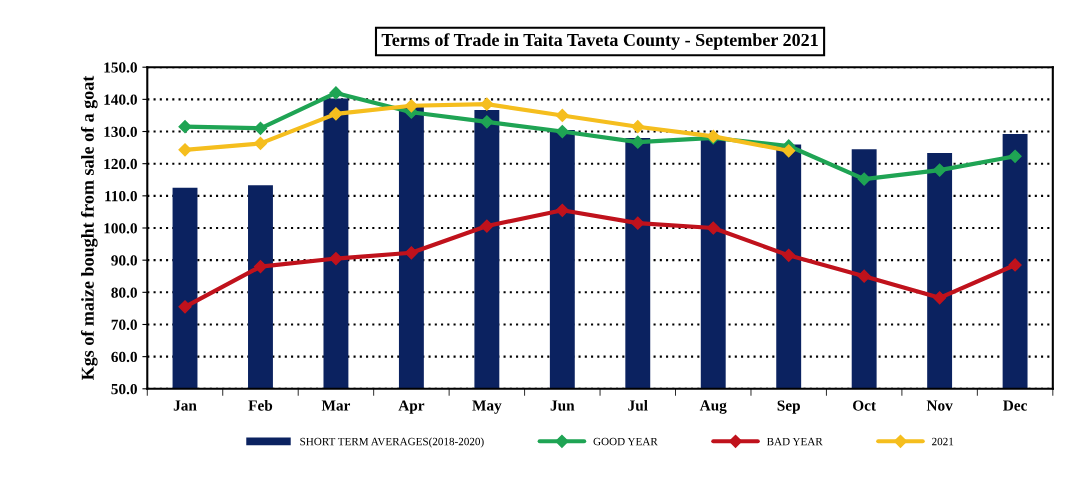  Describe the element at coordinates (713, 407) in the screenshot. I see `x-tick-label: Aug` at that location.